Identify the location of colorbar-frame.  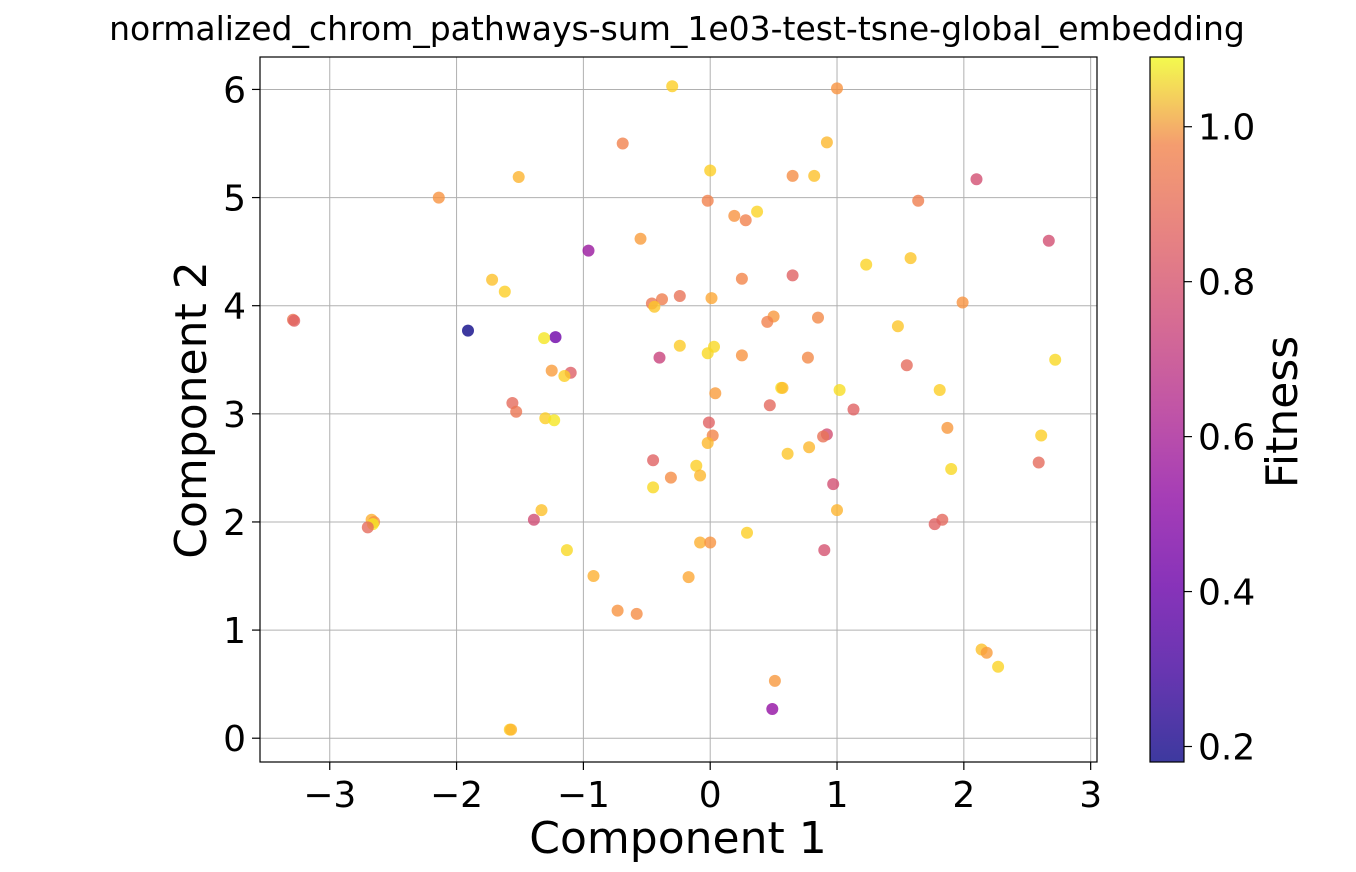
(1167, 409).